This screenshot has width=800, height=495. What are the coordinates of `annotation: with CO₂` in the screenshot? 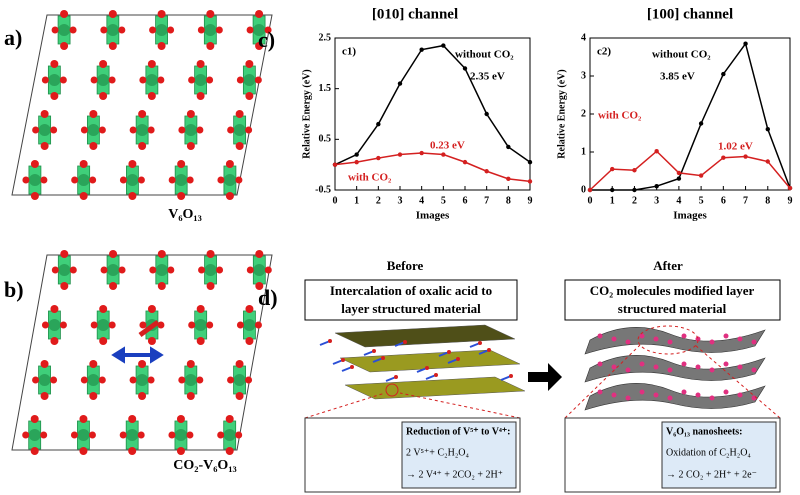 It's located at (620, 116).